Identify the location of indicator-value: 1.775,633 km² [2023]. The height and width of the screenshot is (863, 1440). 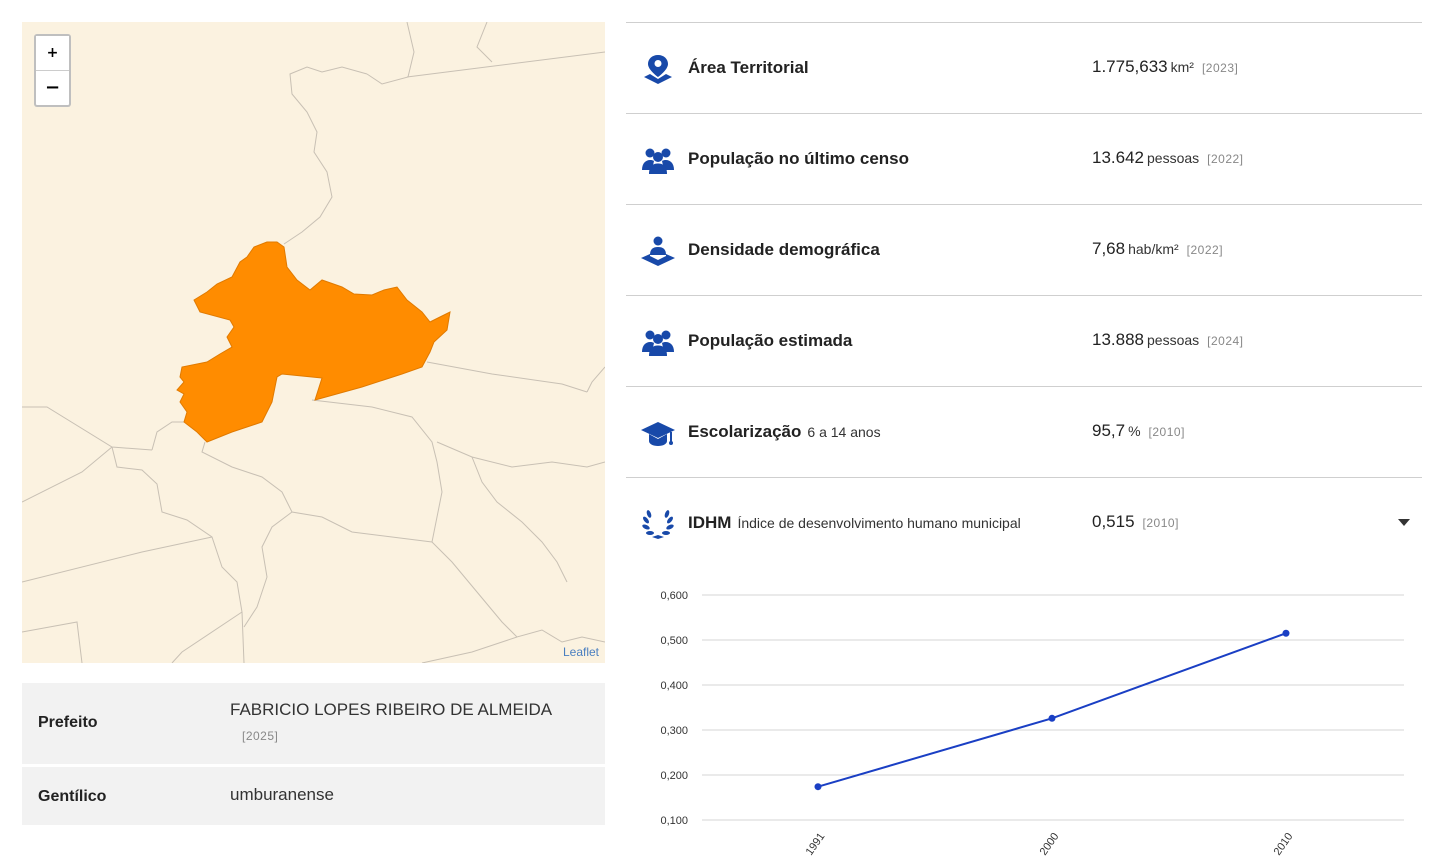
(1165, 66).